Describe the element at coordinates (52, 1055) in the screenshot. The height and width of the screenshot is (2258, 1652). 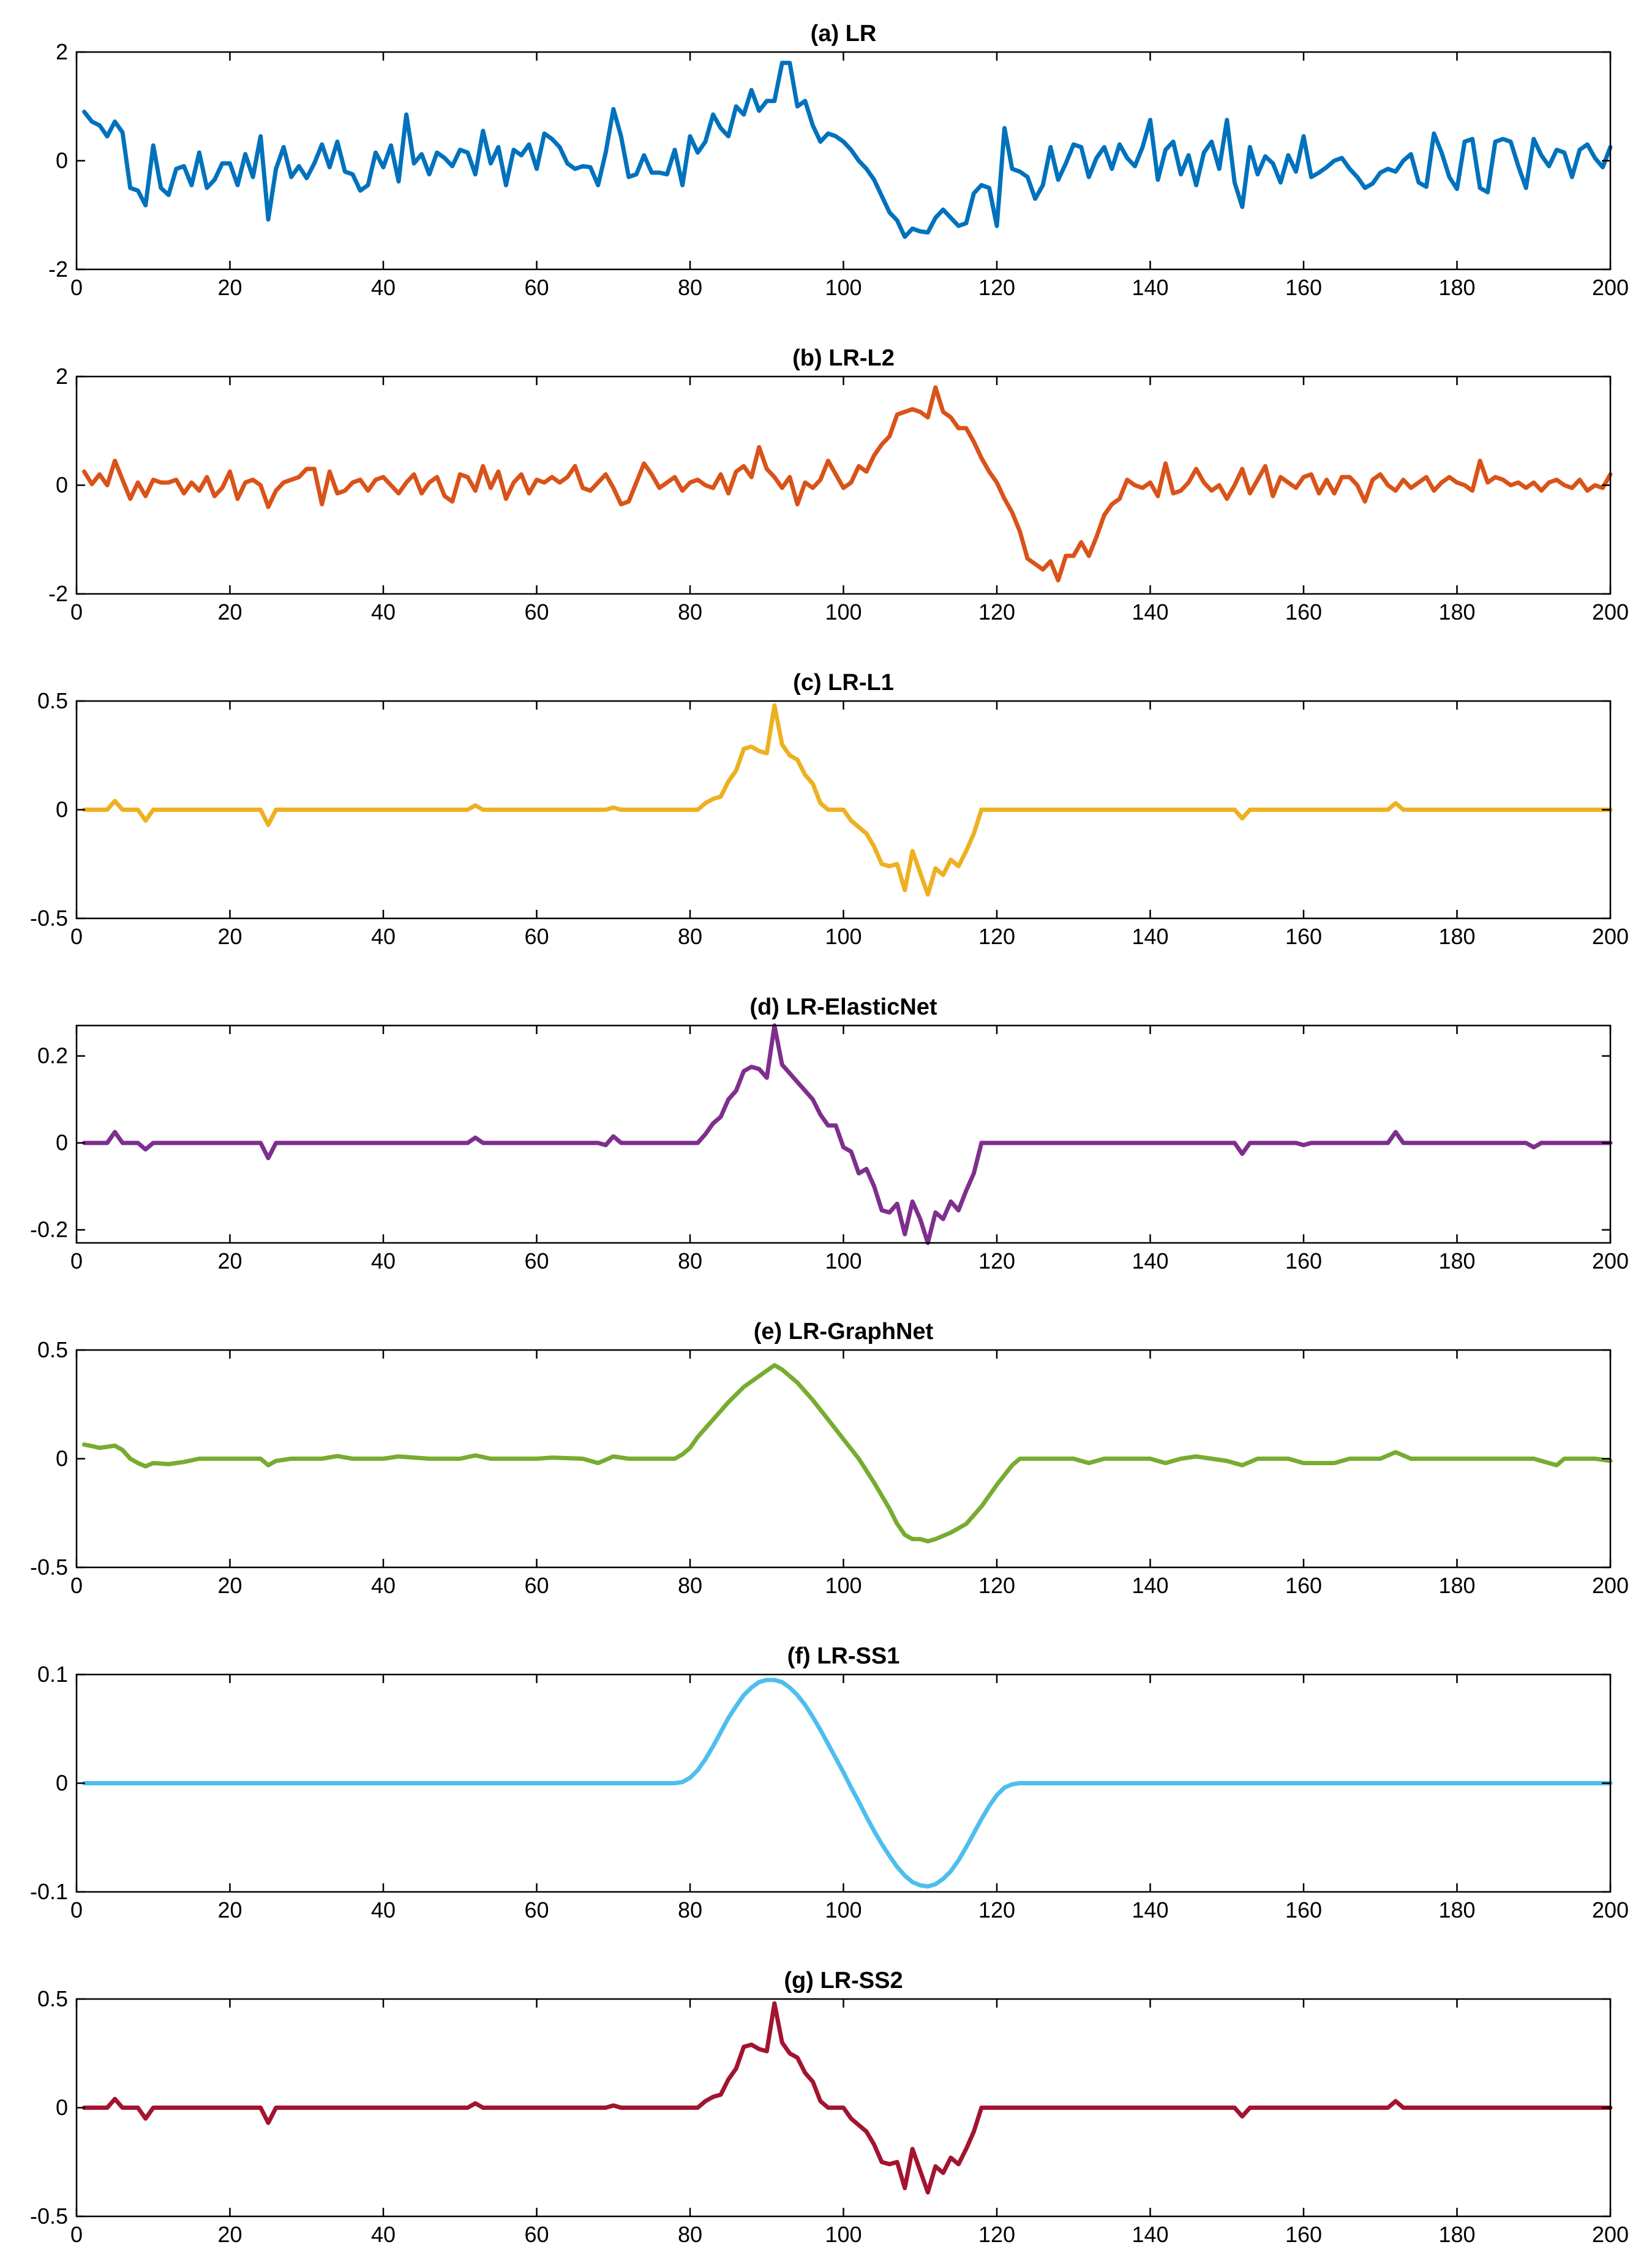
I see `y-tick-label: 0.2` at that location.